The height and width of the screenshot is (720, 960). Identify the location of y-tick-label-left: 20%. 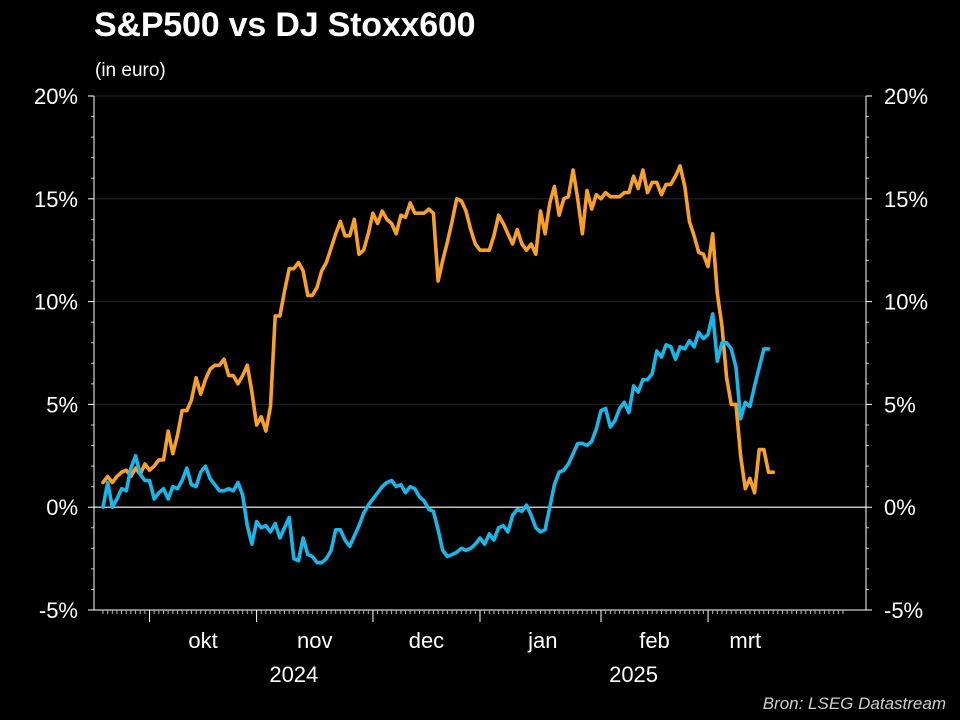
(56, 96).